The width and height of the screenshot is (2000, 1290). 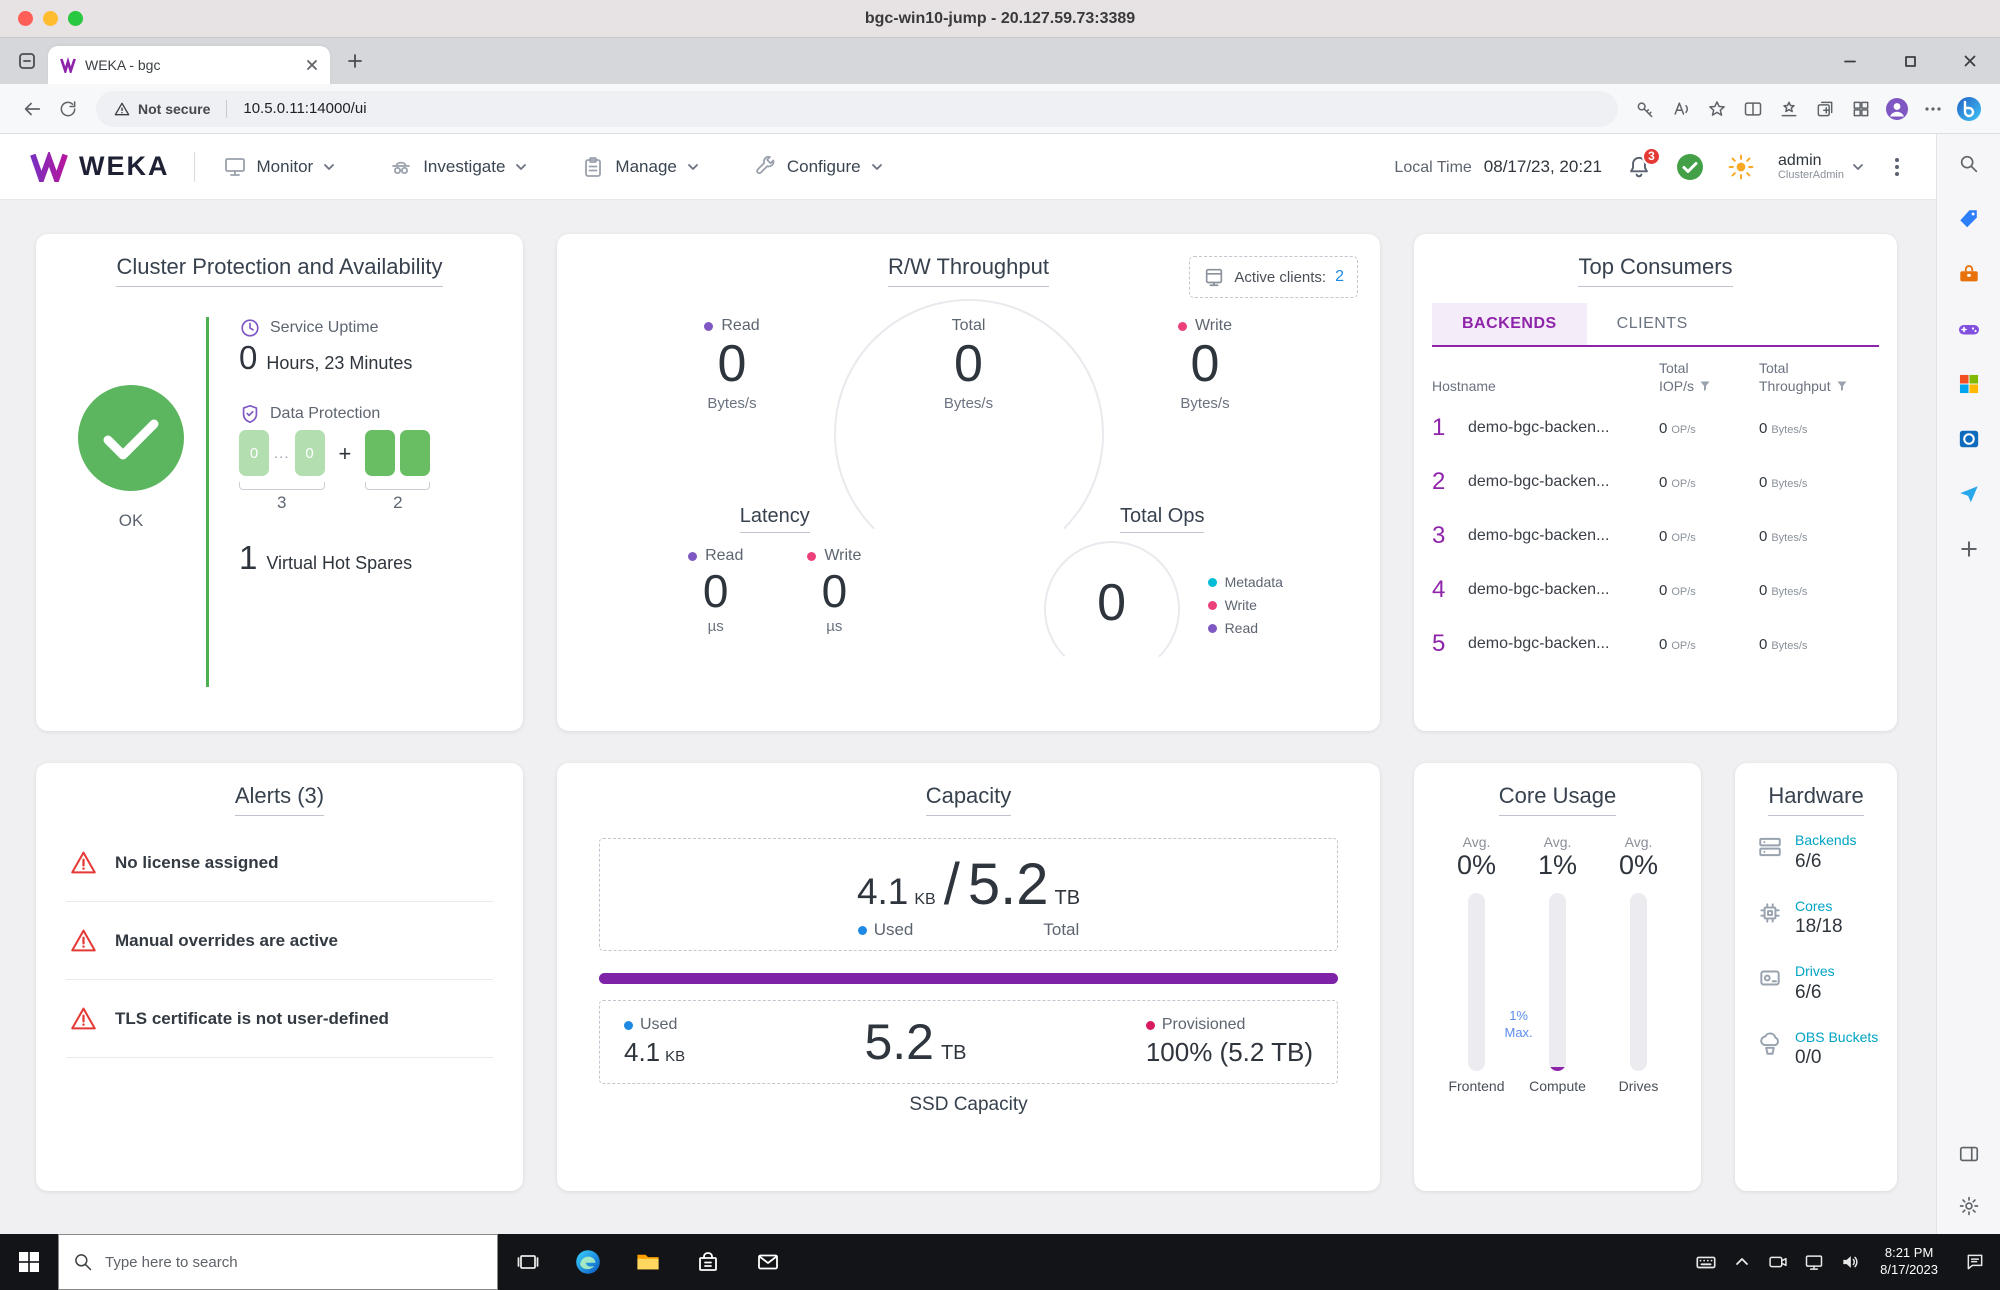 What do you see at coordinates (279, 863) in the screenshot?
I see `alert-item: No license assigned` at bounding box center [279, 863].